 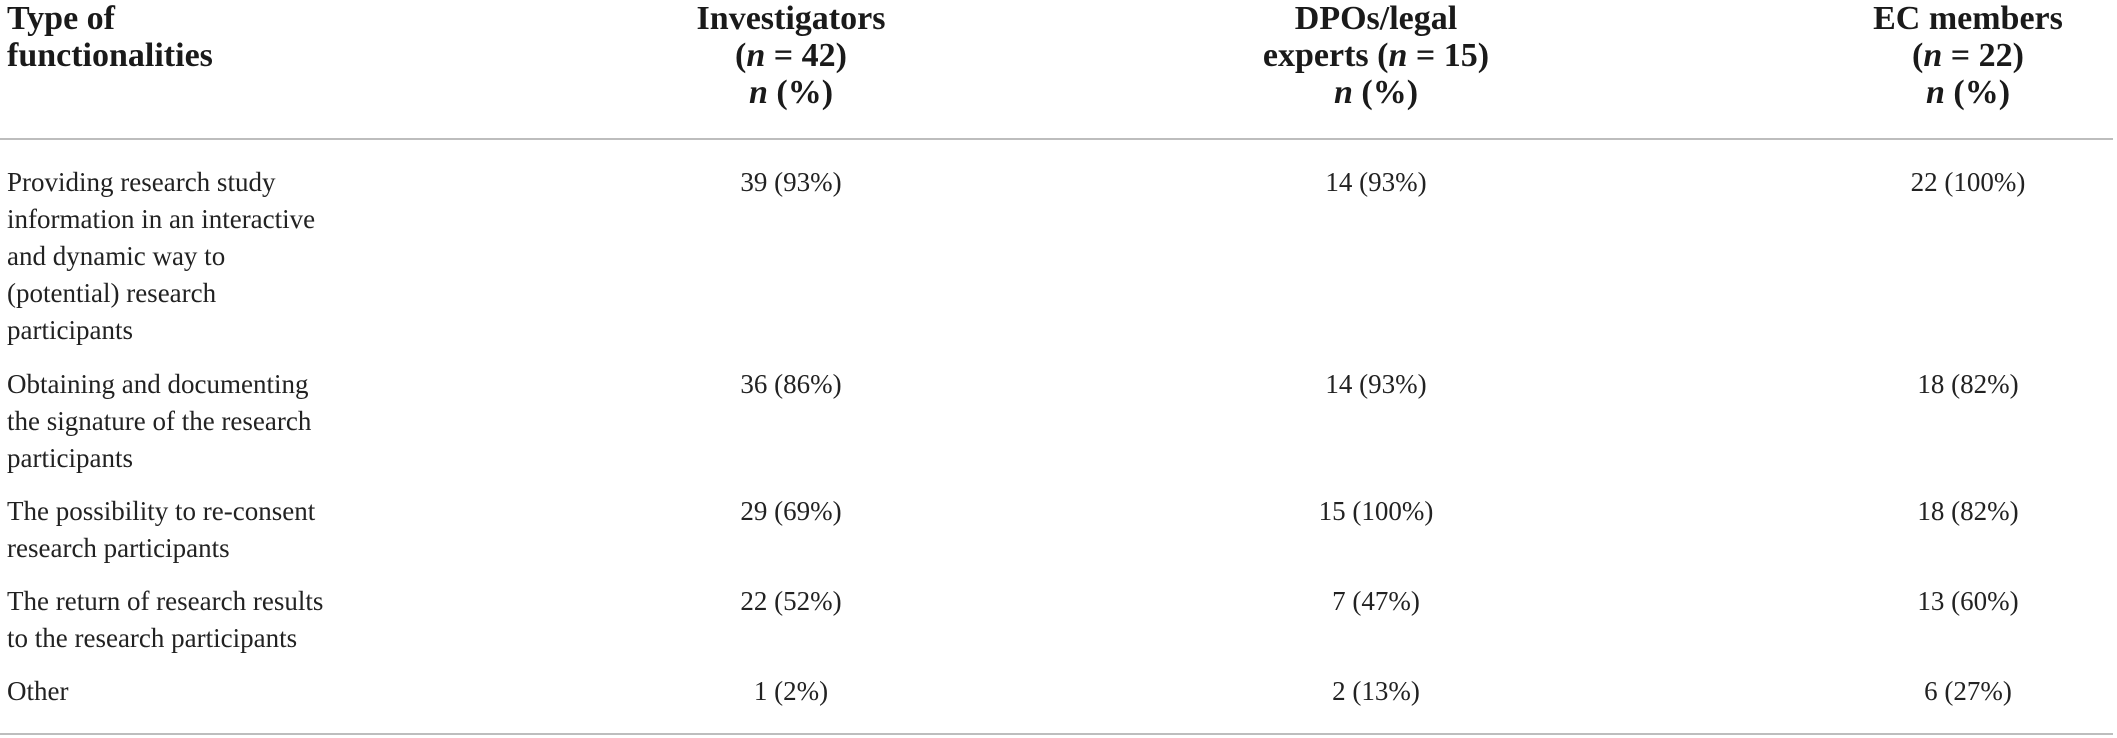 I want to click on header-group-name-cont: experts (, so click(x=1325, y=55).